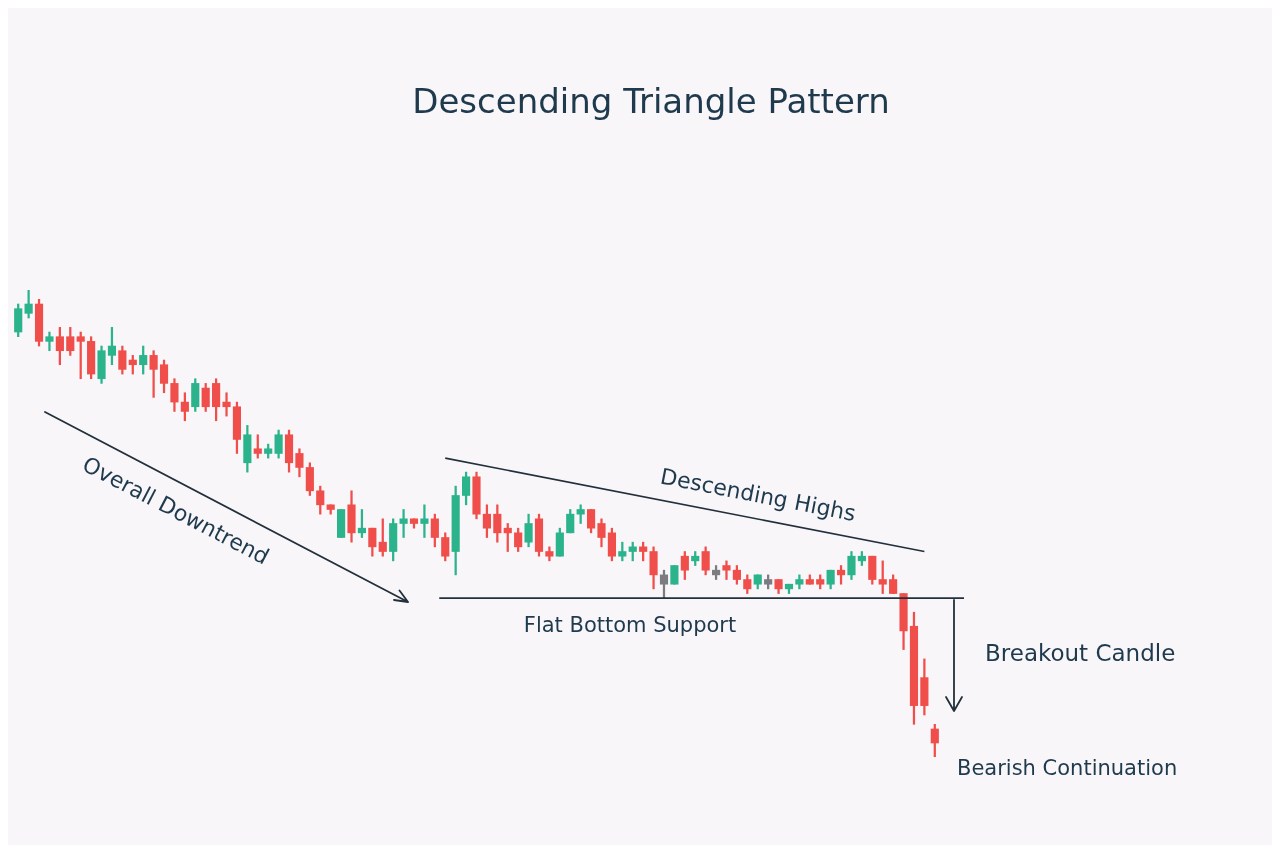 Image resolution: width=1280 pixels, height=853 pixels. What do you see at coordinates (1067, 768) in the screenshot?
I see `text: Bearish Continuation` at bounding box center [1067, 768].